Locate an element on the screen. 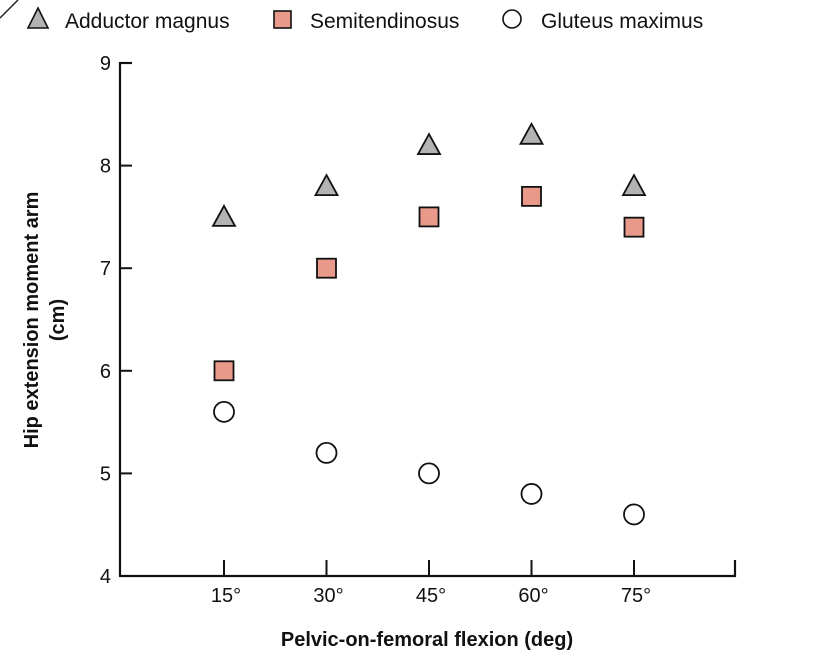 The width and height of the screenshot is (827, 656). x-tick-label: 45° is located at coordinates (431, 596).